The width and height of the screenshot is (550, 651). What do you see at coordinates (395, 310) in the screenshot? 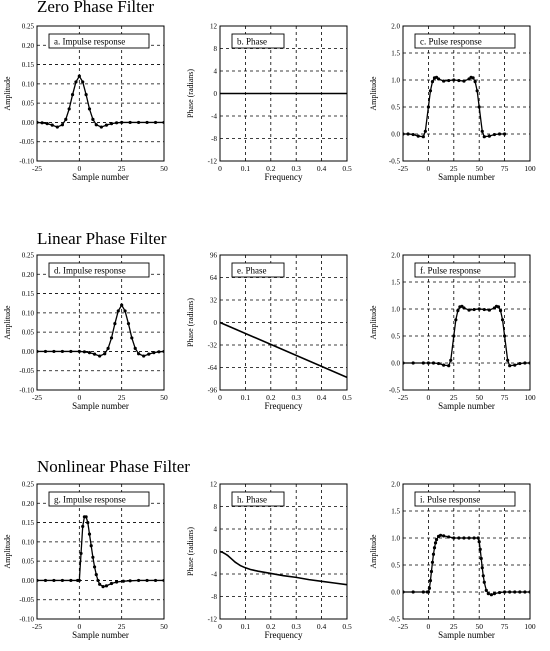
I see `y-tick-label: 1.0` at bounding box center [395, 310].